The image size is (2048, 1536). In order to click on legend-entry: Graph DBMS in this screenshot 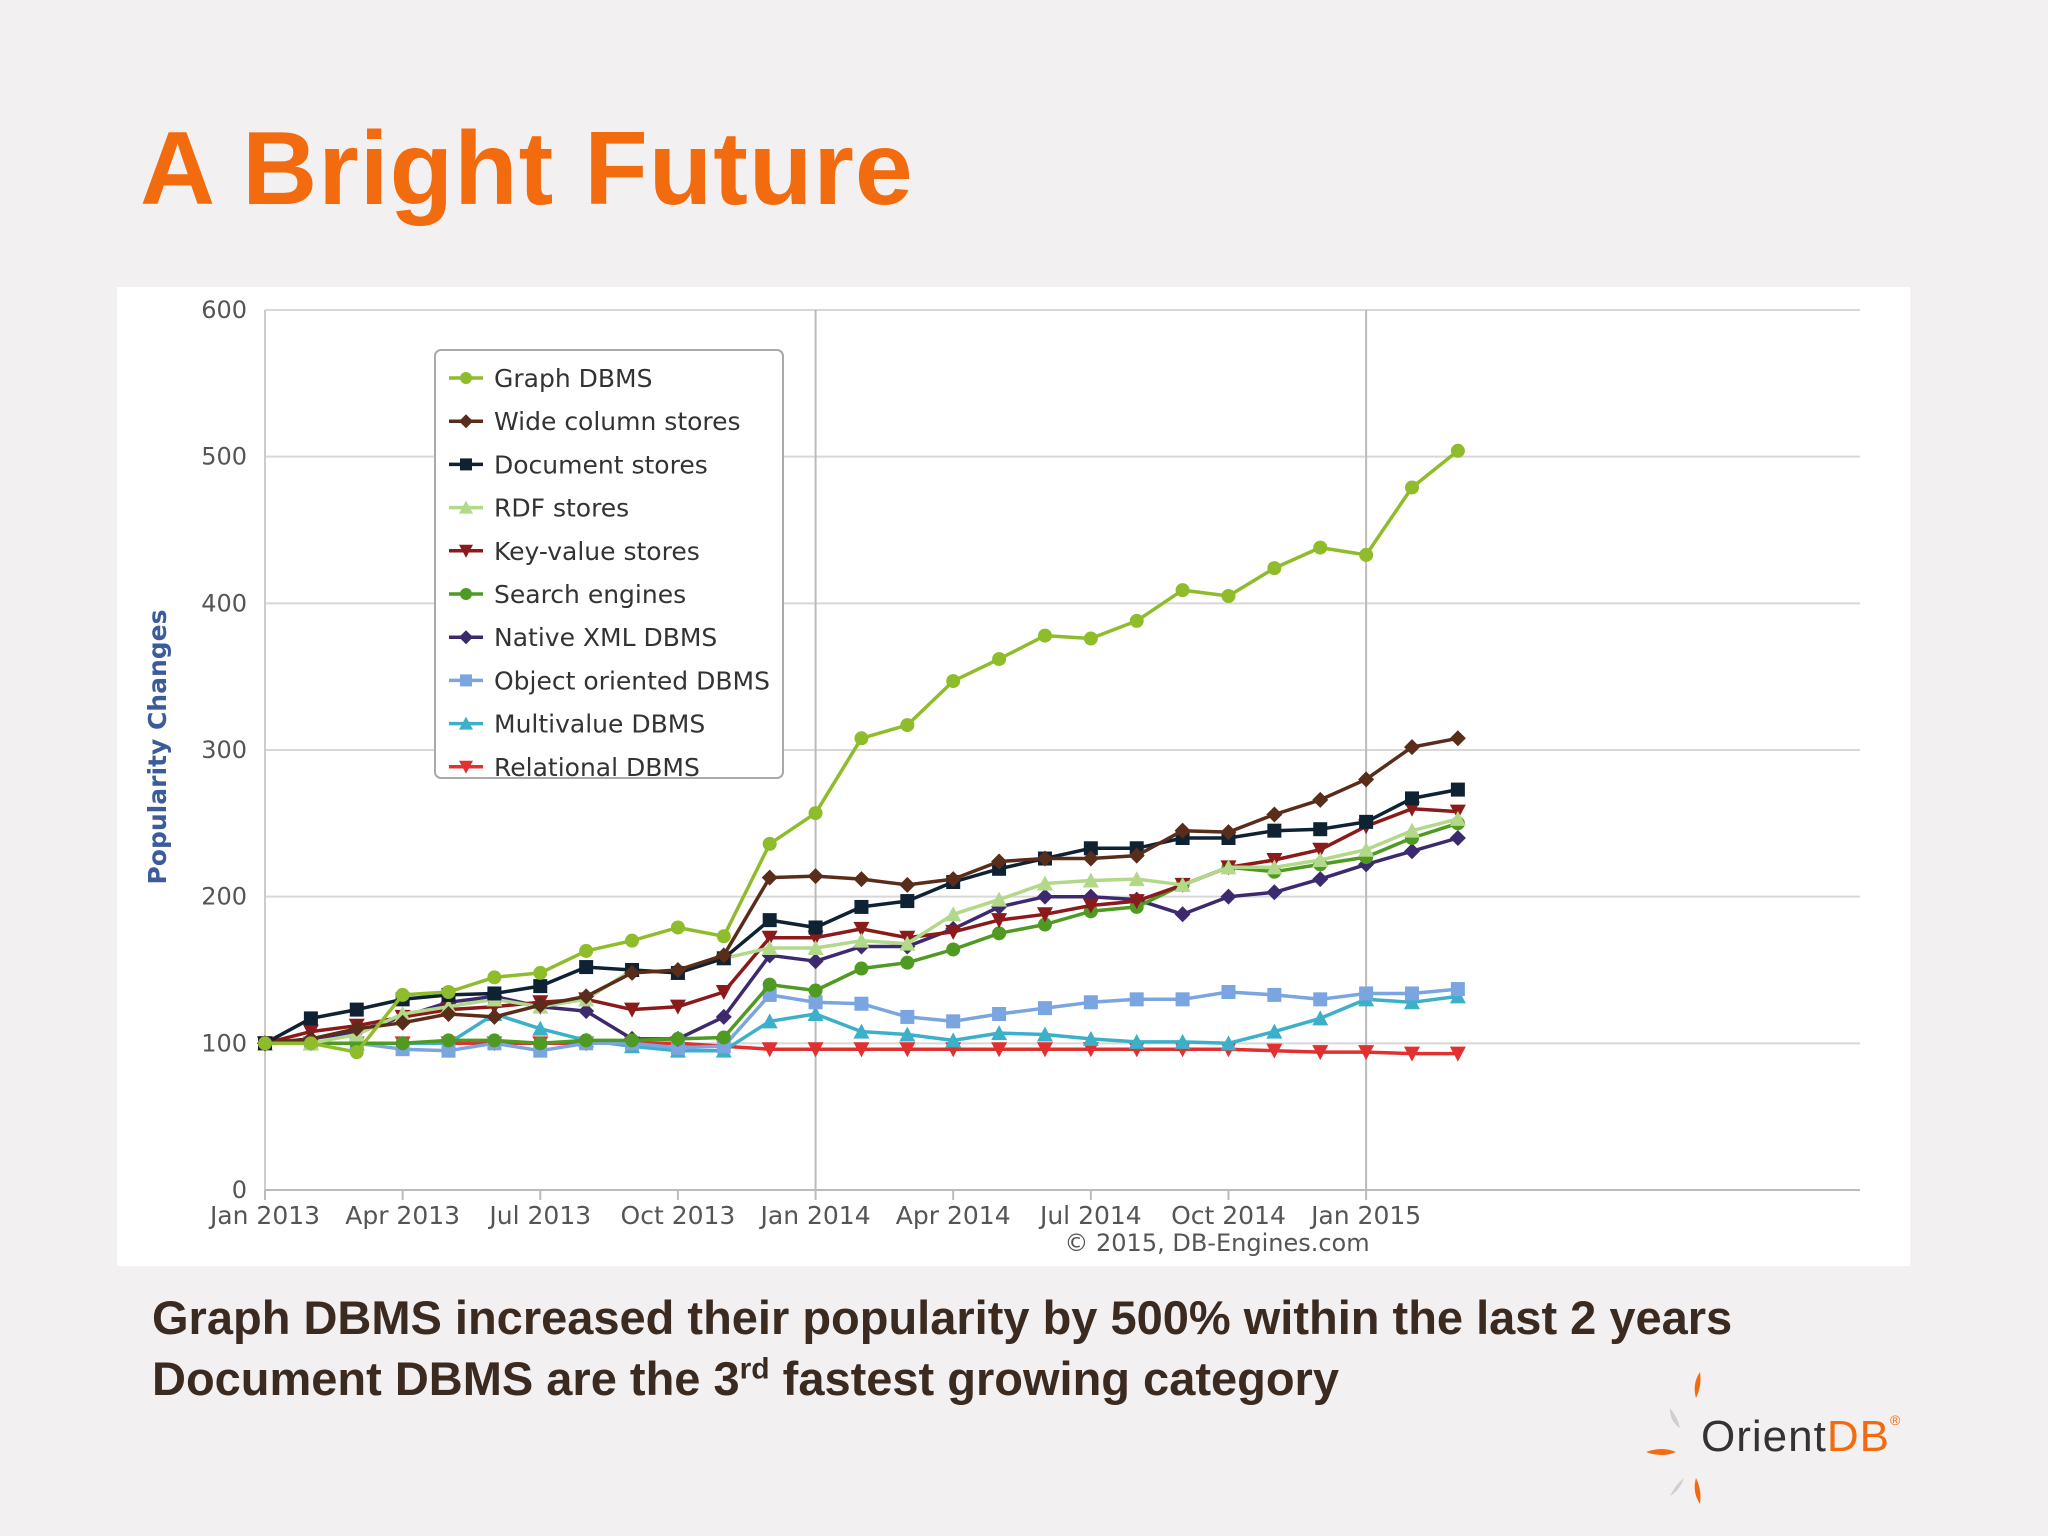, I will do `click(573, 378)`.